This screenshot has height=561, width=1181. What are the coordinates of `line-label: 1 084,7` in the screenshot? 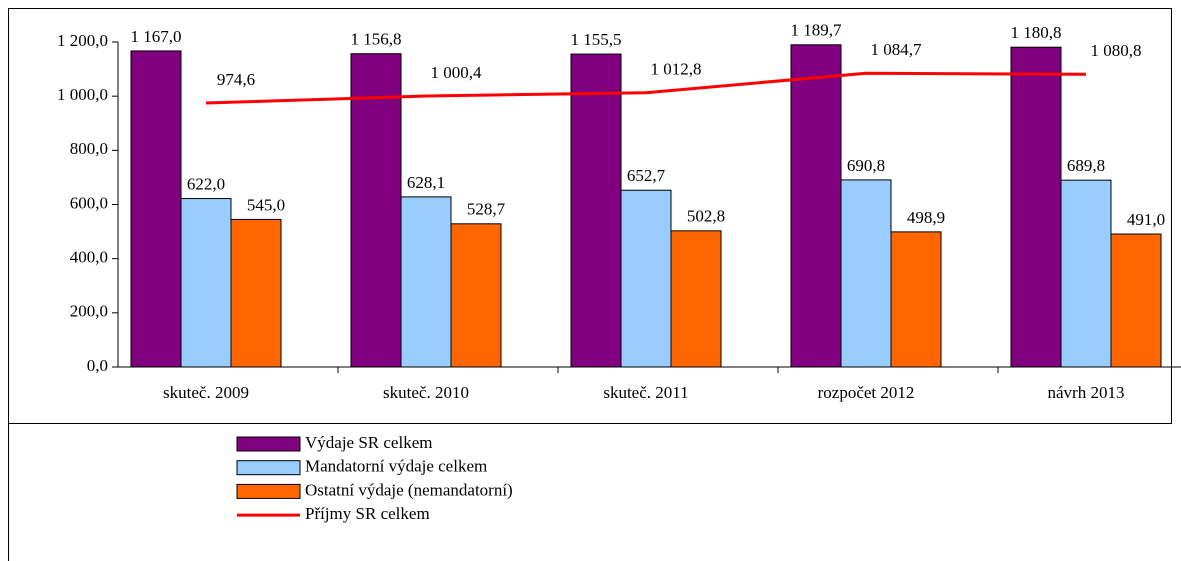 It's located at (897, 49).